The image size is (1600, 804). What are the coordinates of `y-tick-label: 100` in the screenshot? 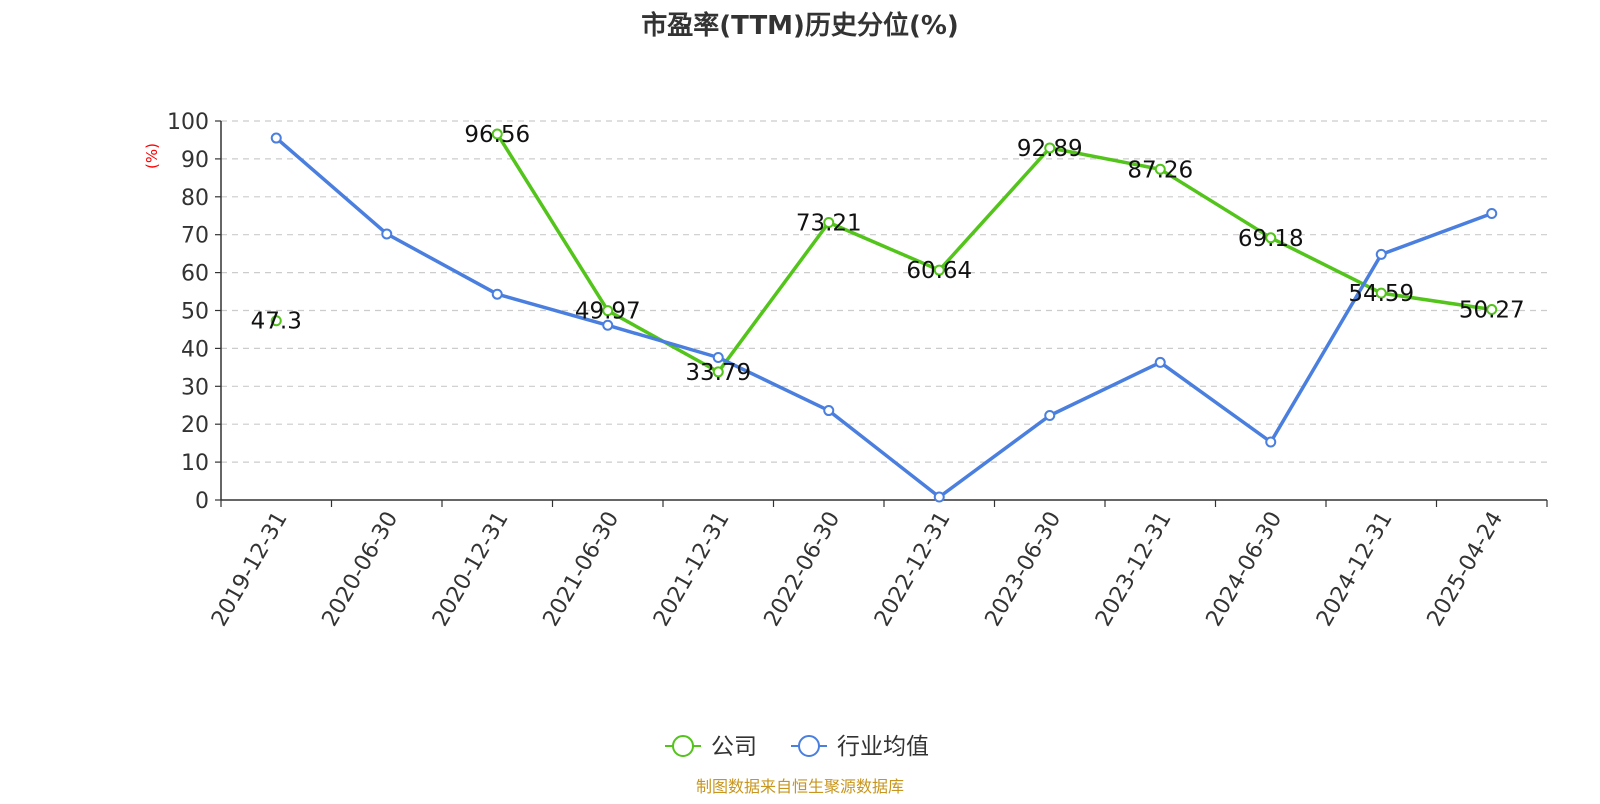 It's located at (188, 122).